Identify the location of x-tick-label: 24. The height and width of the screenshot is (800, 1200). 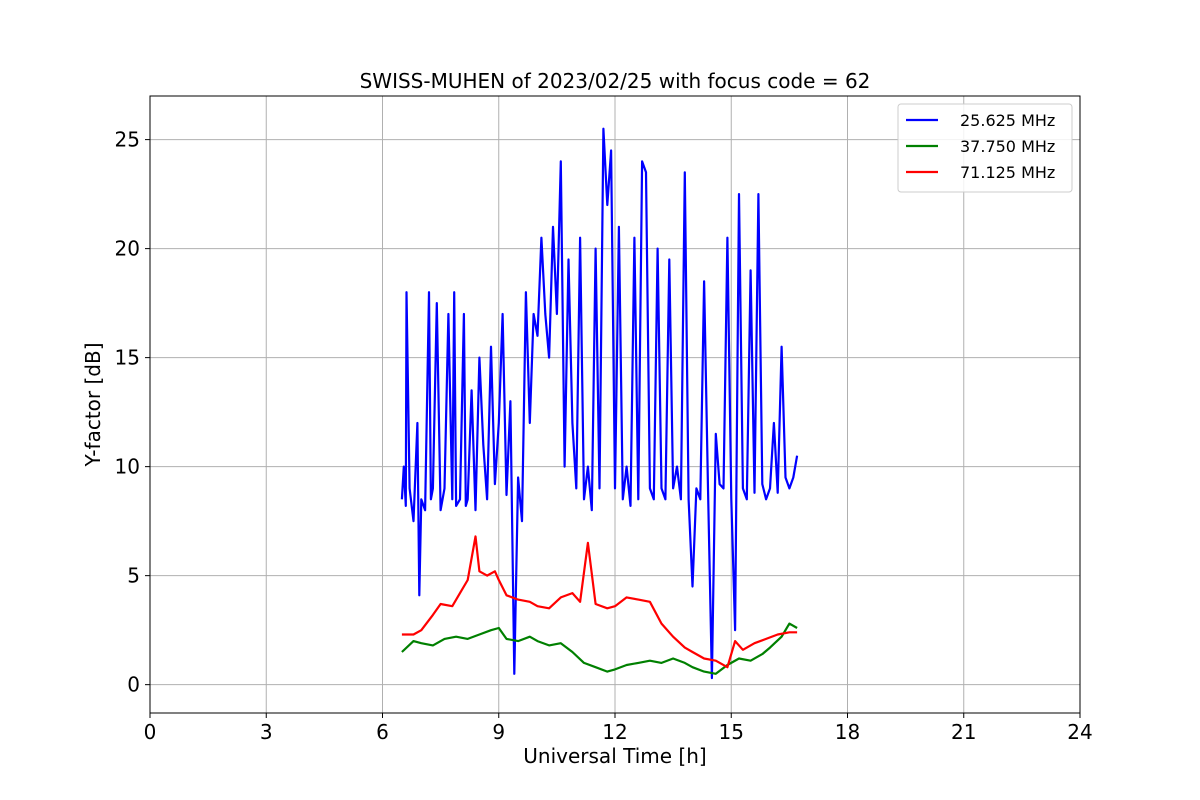
(1079, 732).